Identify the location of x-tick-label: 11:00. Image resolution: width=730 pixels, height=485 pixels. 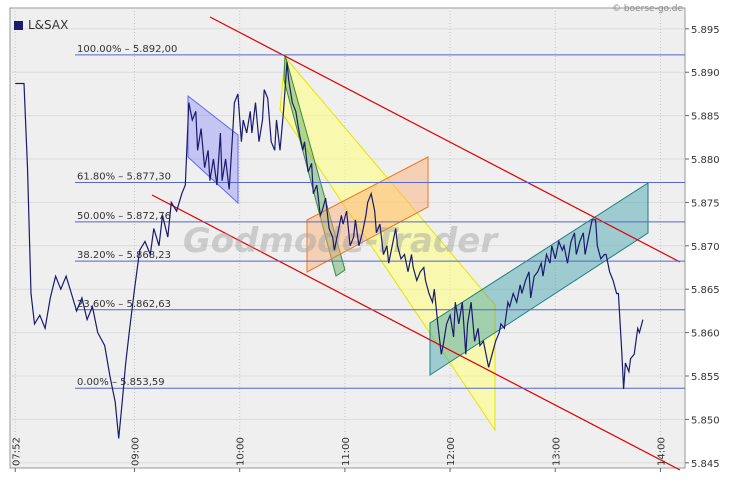
(346, 451).